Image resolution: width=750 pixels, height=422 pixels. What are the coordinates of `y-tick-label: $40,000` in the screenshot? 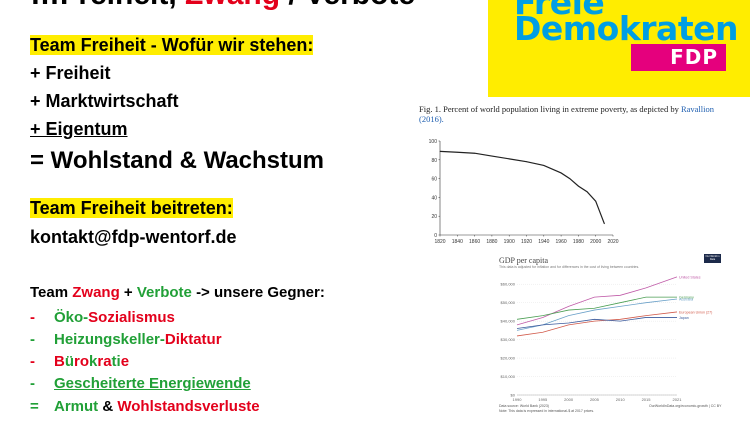 It's located at (508, 321).